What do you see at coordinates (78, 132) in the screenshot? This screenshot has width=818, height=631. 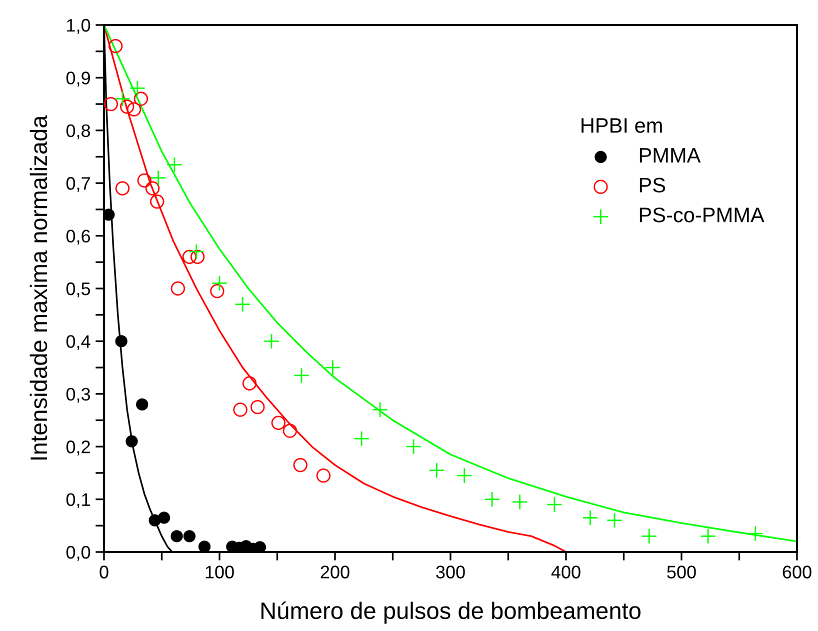 I see `y-tick-label: 0,8` at bounding box center [78, 132].